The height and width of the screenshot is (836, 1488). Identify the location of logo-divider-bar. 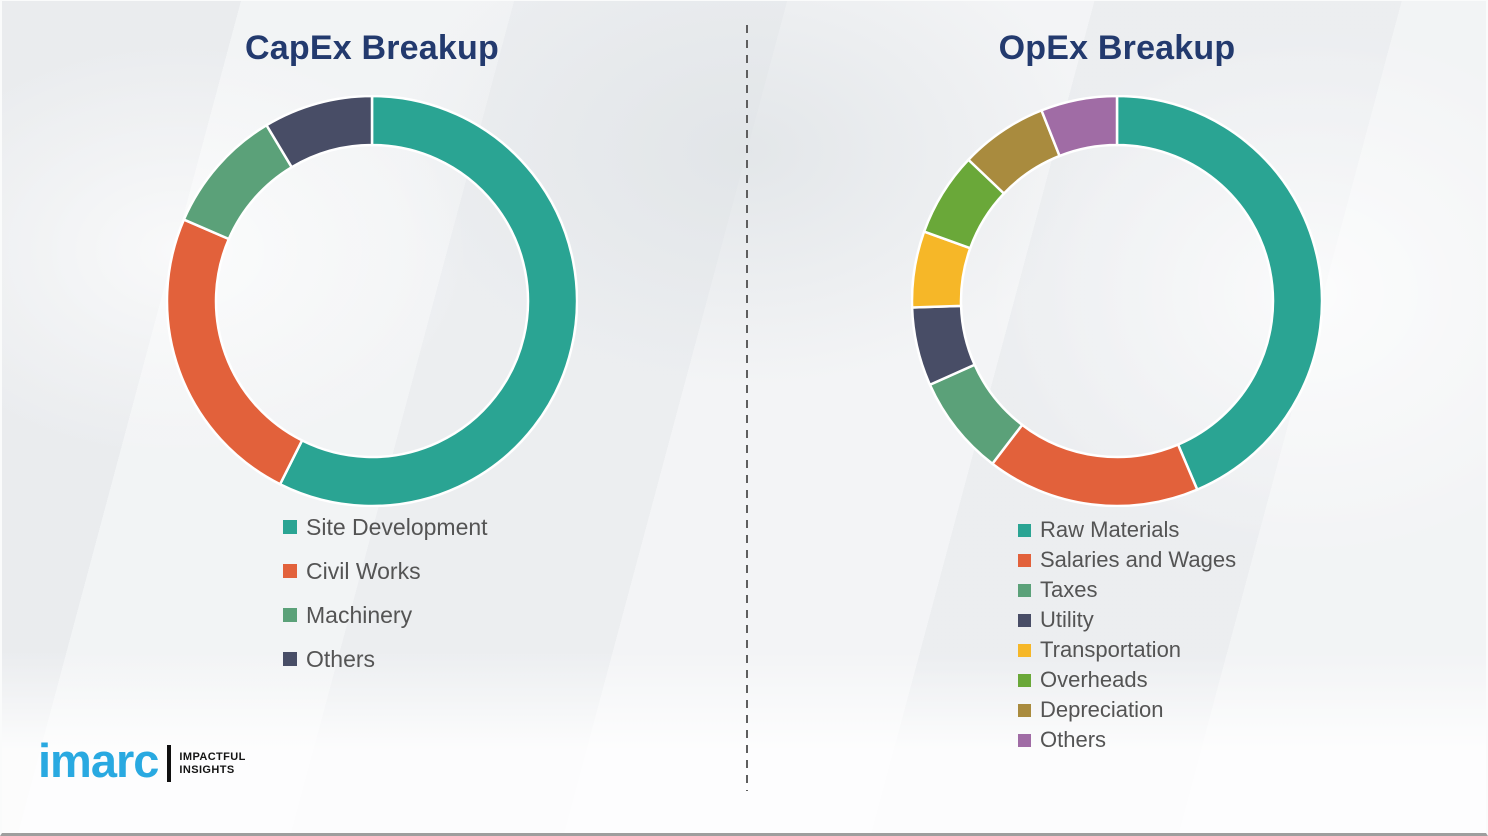
(169, 763).